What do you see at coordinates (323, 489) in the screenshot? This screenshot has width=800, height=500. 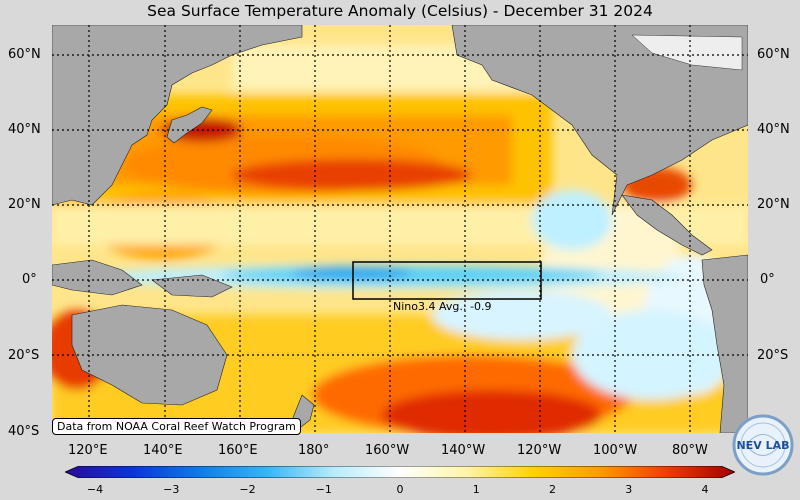 I see `colorbar-tick-label: −1` at bounding box center [323, 489].